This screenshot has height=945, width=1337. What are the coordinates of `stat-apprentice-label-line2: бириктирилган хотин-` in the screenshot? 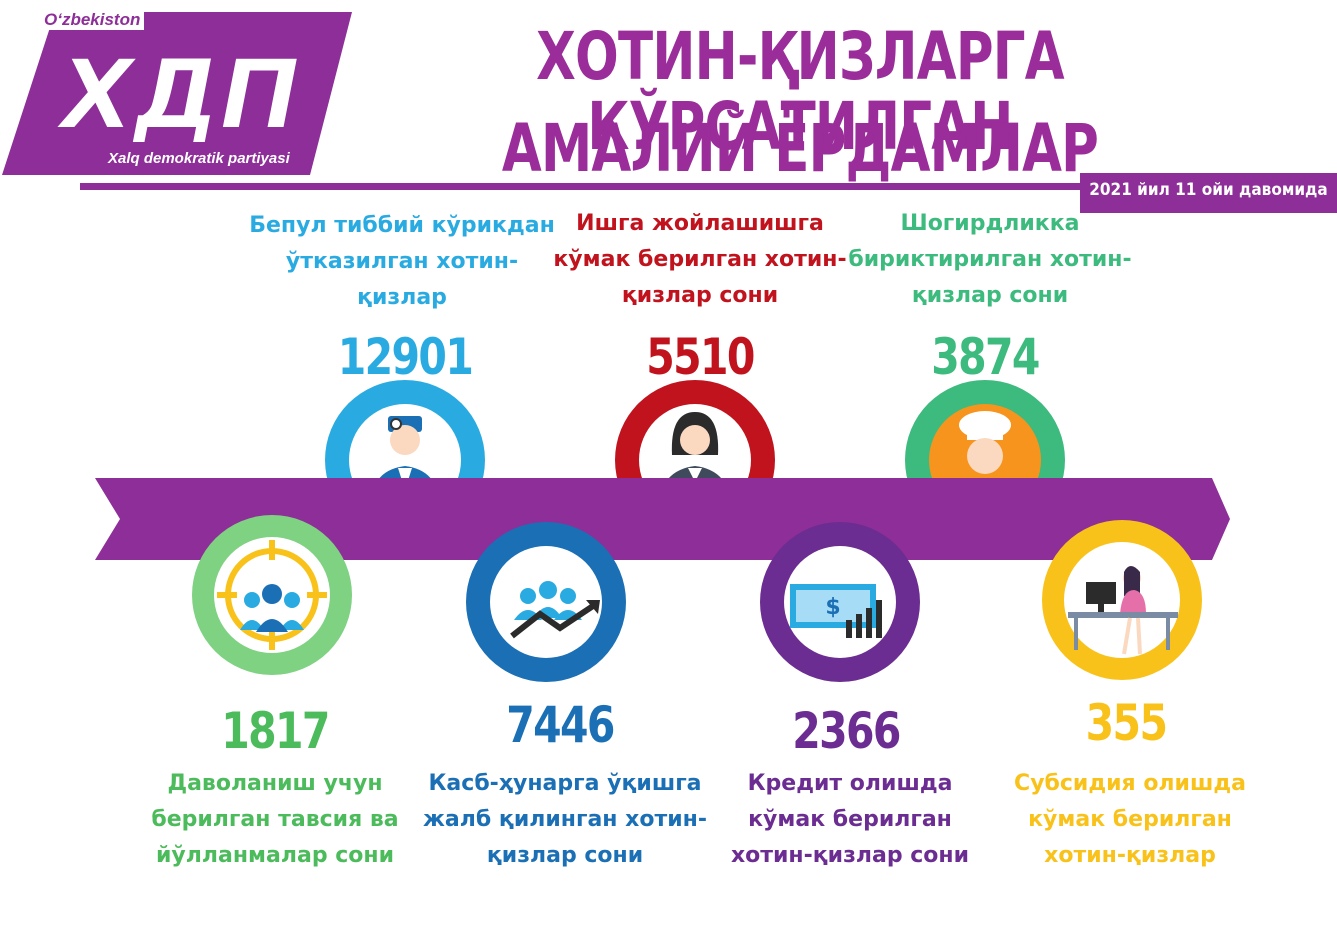 It's located at (990, 259).